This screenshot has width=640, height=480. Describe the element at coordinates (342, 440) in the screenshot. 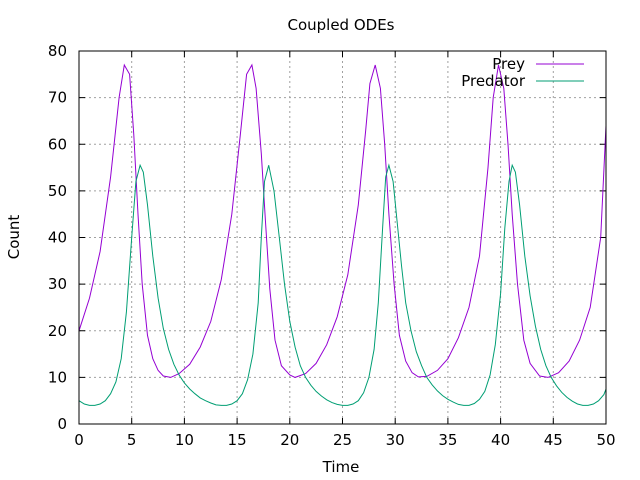

I see `x-tick-label: 25` at that location.